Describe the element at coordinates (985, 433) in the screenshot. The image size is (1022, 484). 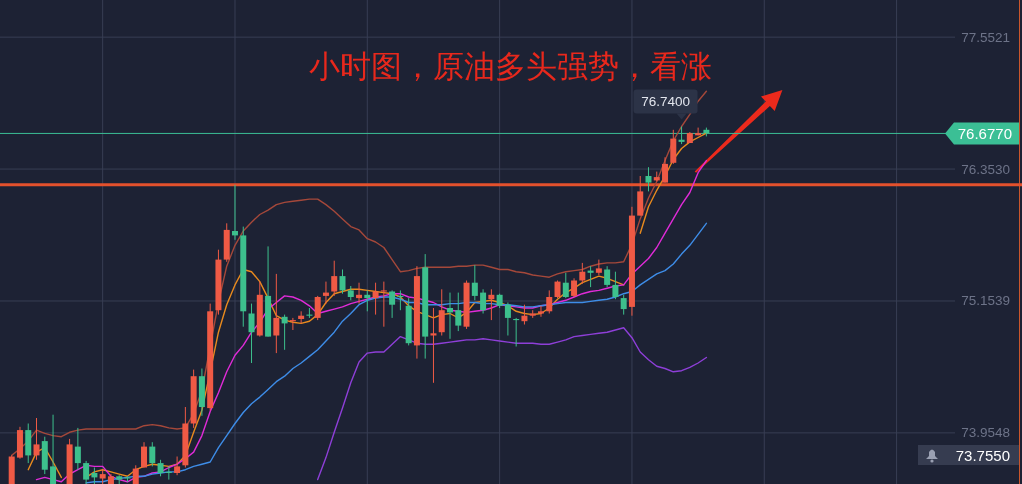
I see `y-tick-label: 73.9548` at that location.